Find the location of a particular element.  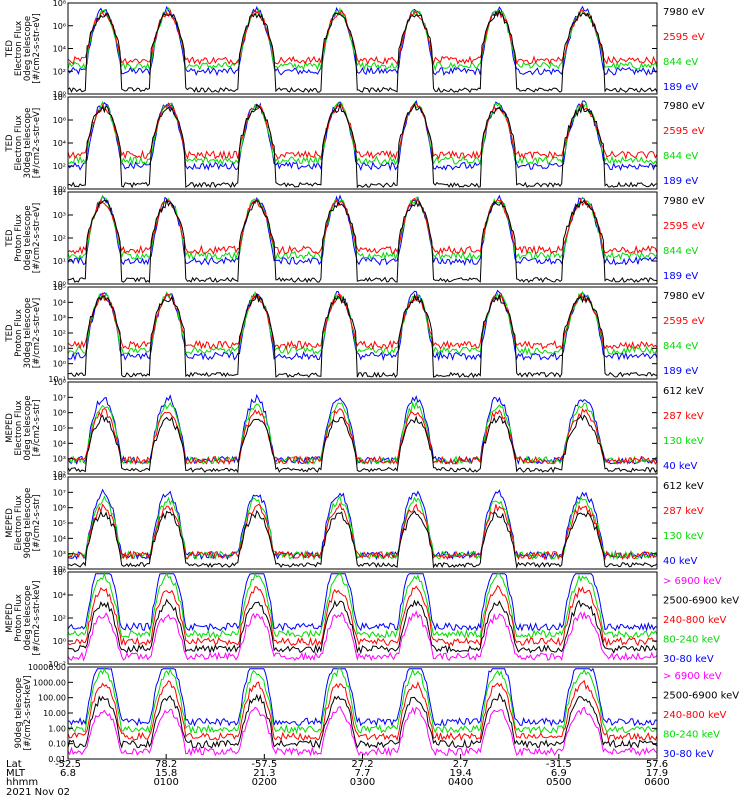

y-tick-label: 100.00 is located at coordinates (52, 698).